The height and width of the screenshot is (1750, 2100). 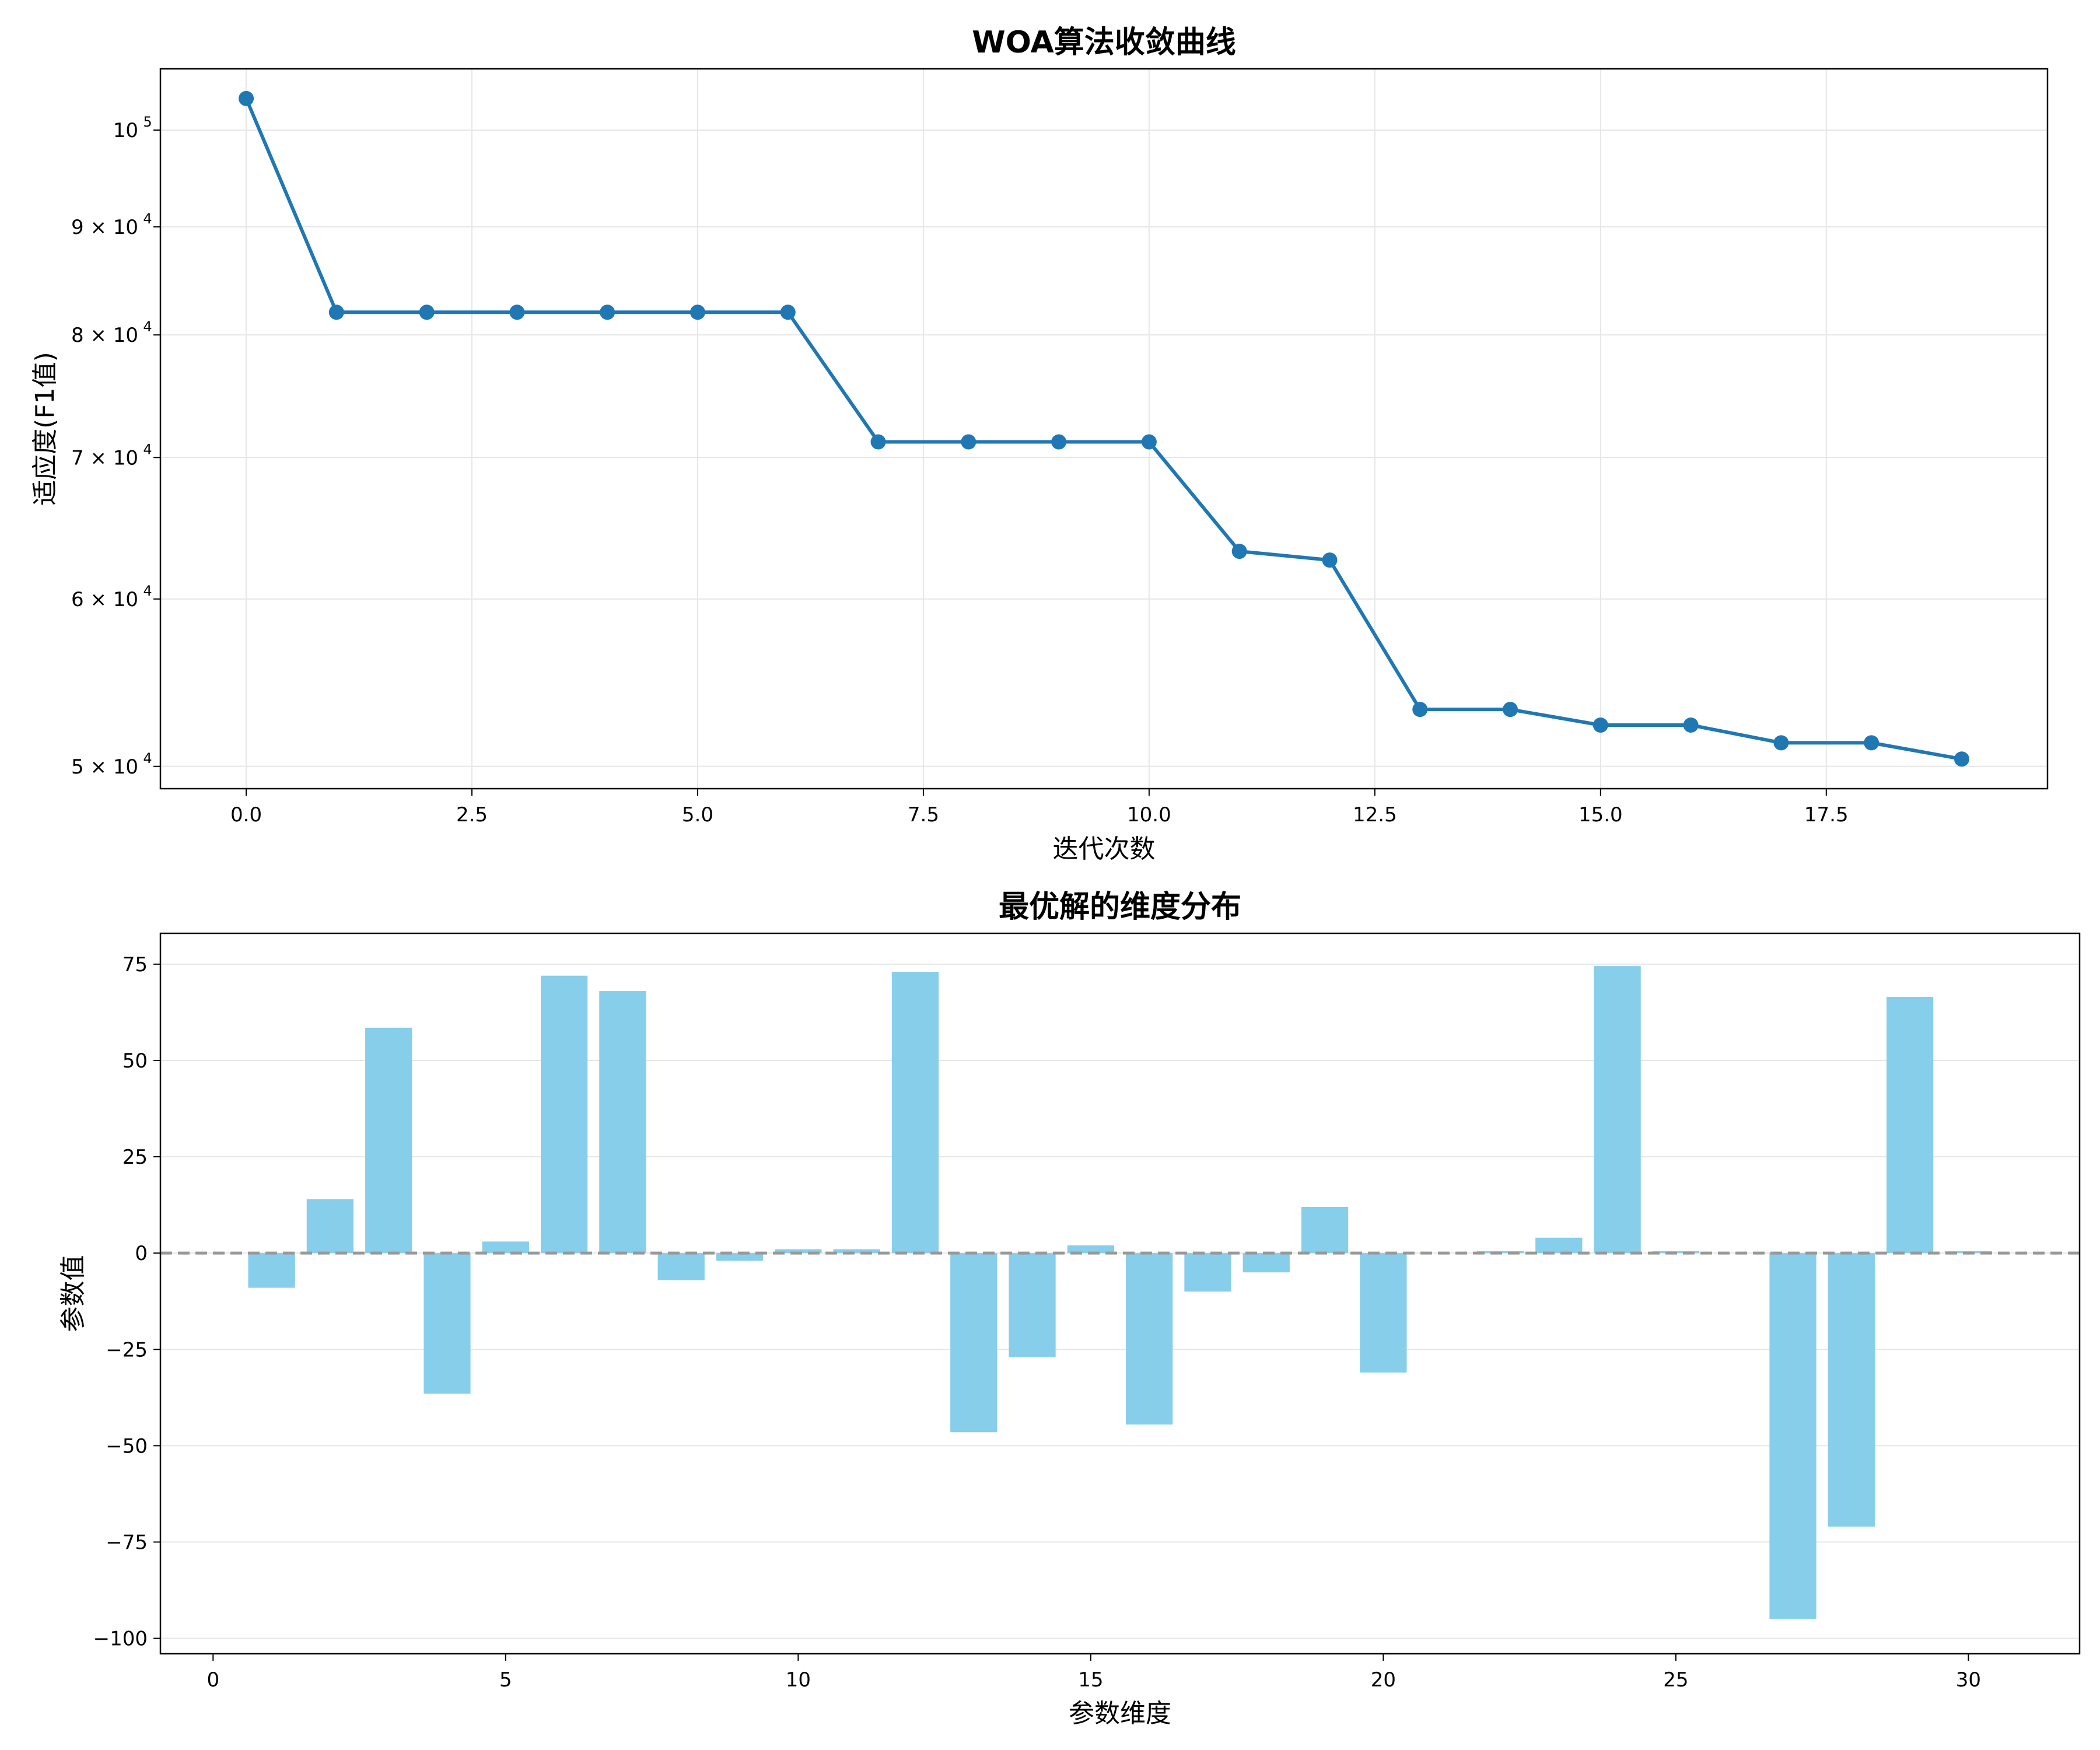 What do you see at coordinates (127, 1350) in the screenshot?
I see `y-tick-label: −25` at bounding box center [127, 1350].